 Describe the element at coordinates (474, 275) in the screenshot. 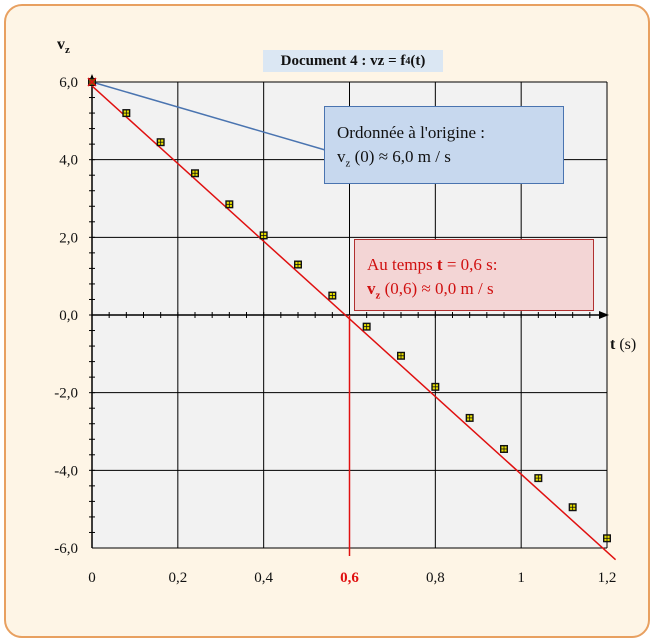

I see `zero-crossing-annotation: Au temps t = 0,6 s: vz (0,6) ≈ 0,0 m / s` at that location.